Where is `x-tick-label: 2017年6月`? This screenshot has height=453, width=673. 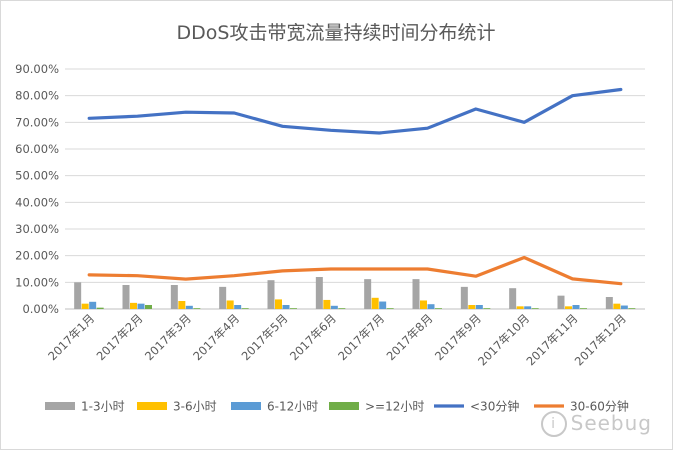 x-tick-label: 2017年6月 is located at coordinates (313, 337).